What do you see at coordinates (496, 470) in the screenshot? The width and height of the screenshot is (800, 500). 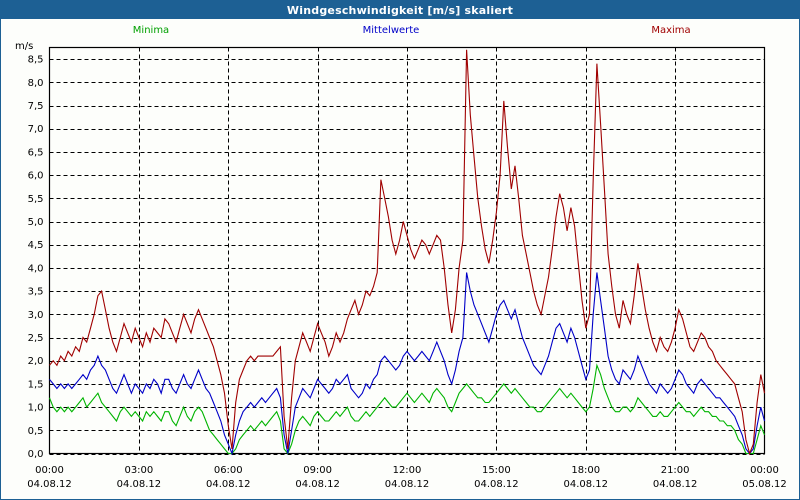 I see `x-tick-time-label: 15:00` at bounding box center [496, 470].